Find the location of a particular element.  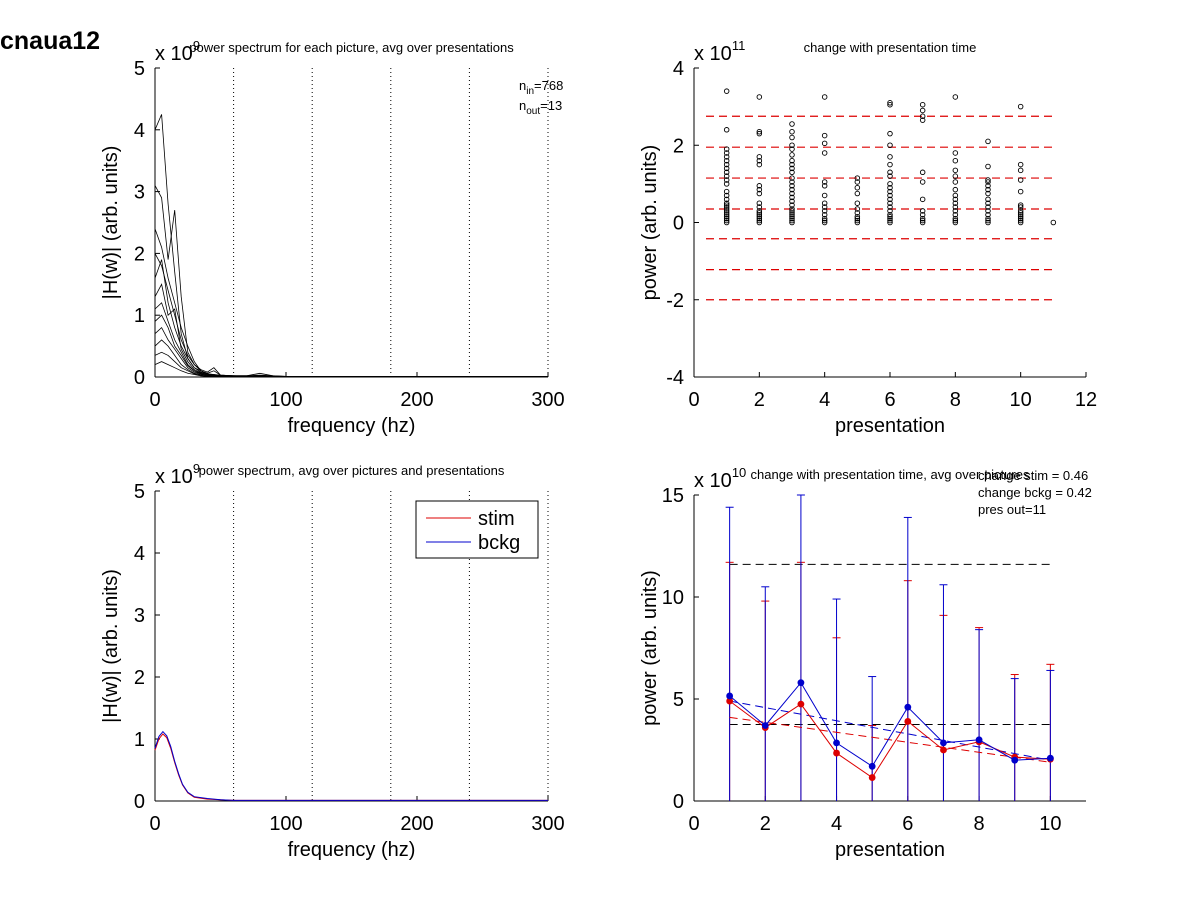

y-tick-label: 5 is located at coordinates (139, 69).